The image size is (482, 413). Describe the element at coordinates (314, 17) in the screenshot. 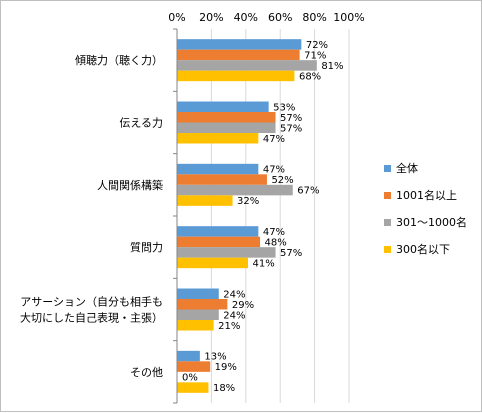

I see `x-tick-label: 80%` at that location.